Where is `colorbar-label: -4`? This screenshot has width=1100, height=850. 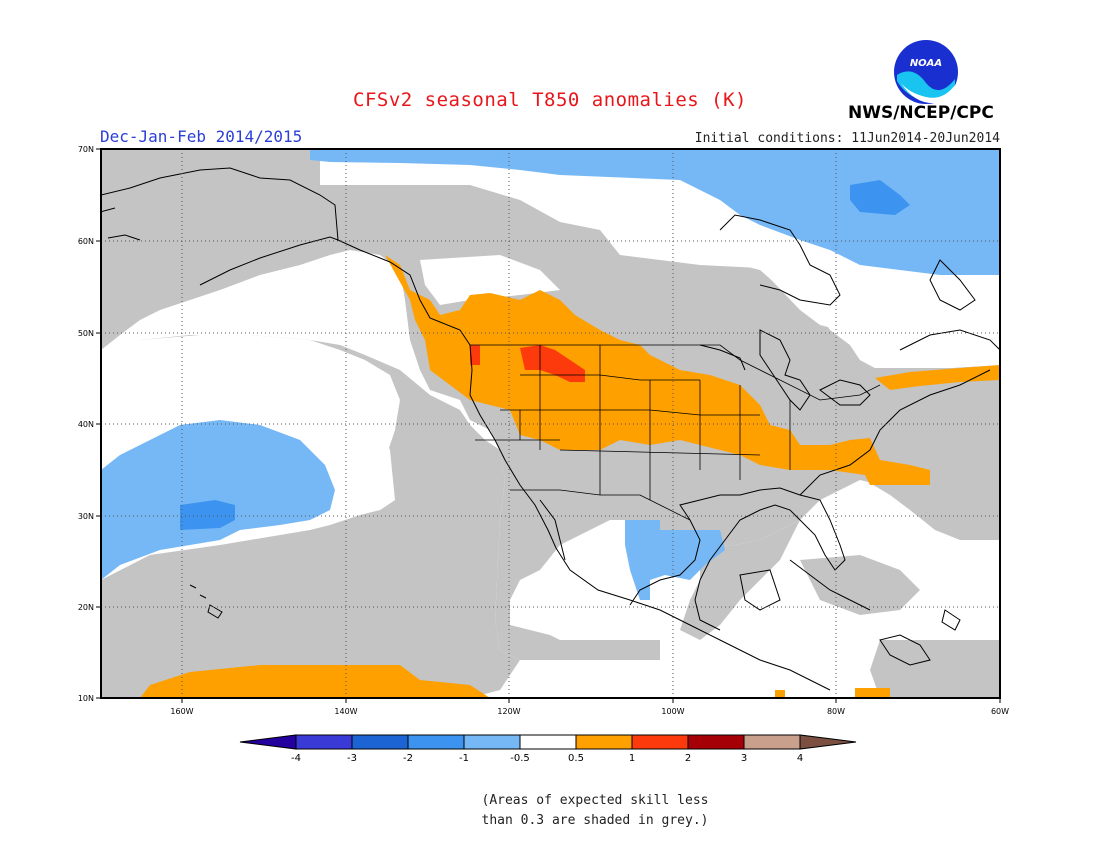 colorbar-label: -4 is located at coordinates (296, 758).